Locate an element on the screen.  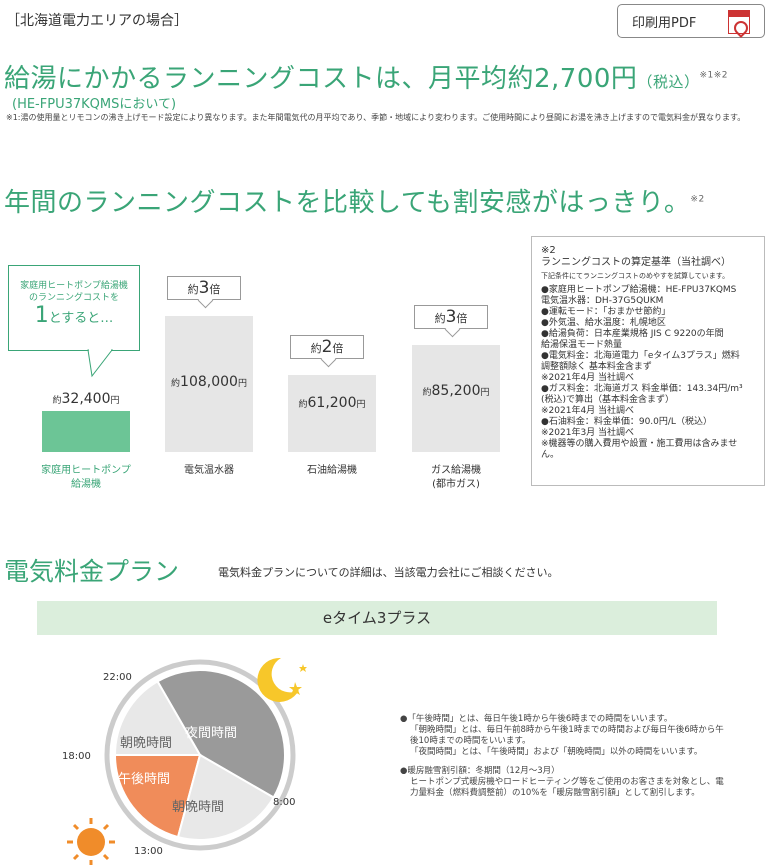
model-note: (HE-FPU37KQMSにおいて) is located at coordinates (94, 104).